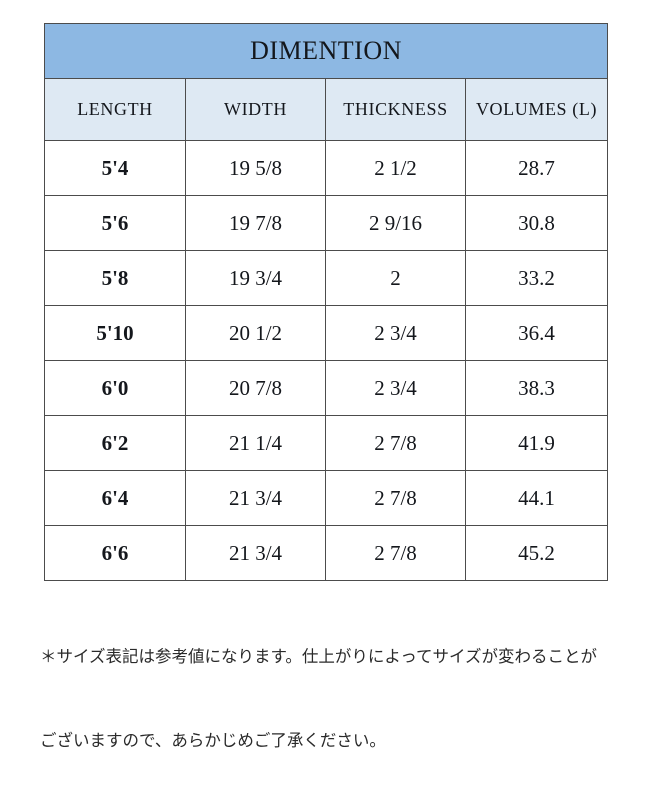 The width and height of the screenshot is (650, 811). Describe the element at coordinates (255, 109) in the screenshot. I see `column-header-width: WIDTH` at that location.